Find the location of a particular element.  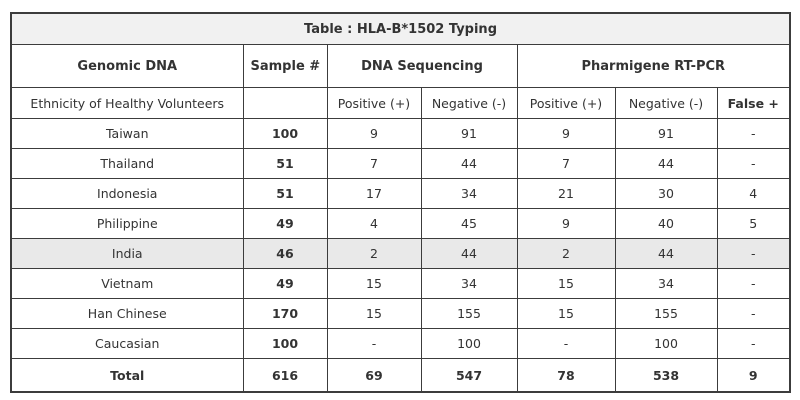

seq-negative-cell: 45 is located at coordinates (469, 223).